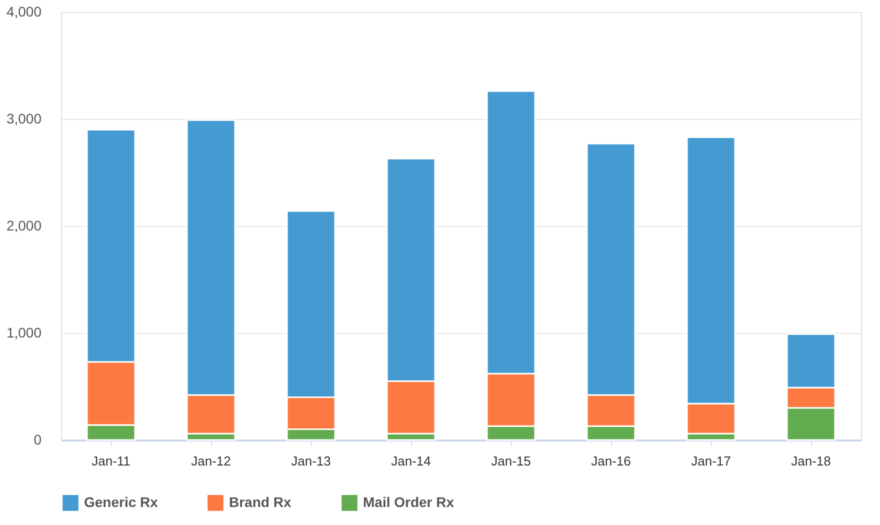 This screenshot has width=880, height=525. I want to click on x-tick-label: Jan-15, so click(511, 461).